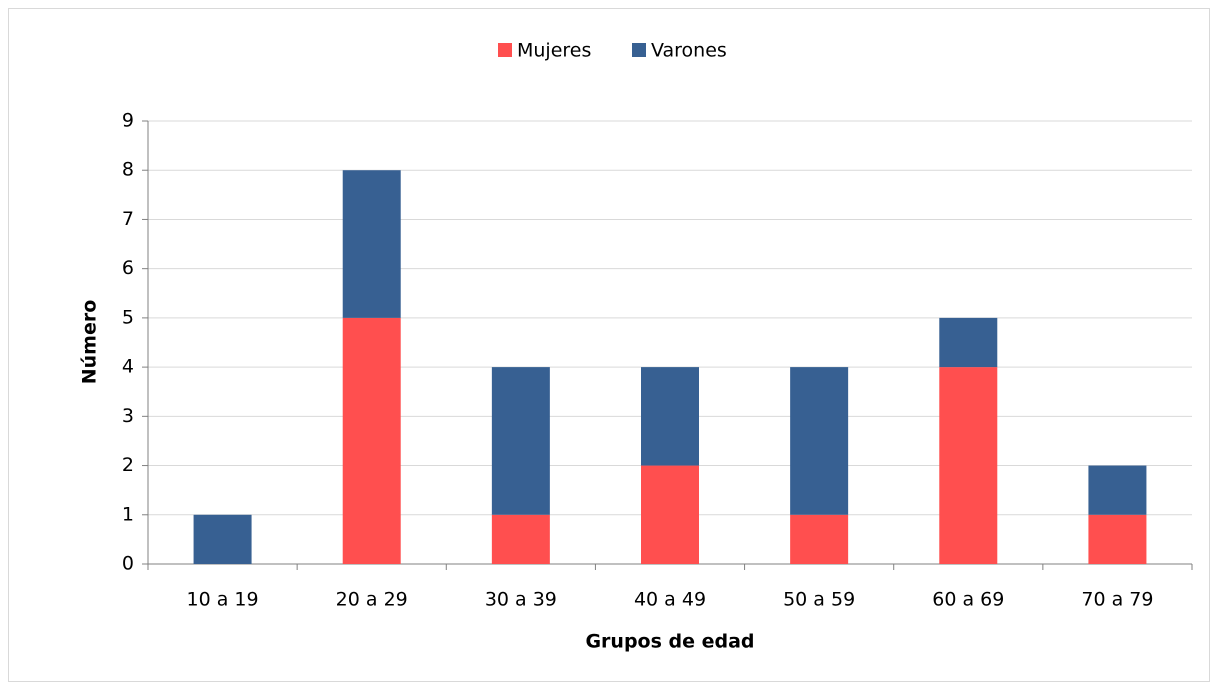  Describe the element at coordinates (554, 51) in the screenshot. I see `legend-label: Mujeres` at that location.